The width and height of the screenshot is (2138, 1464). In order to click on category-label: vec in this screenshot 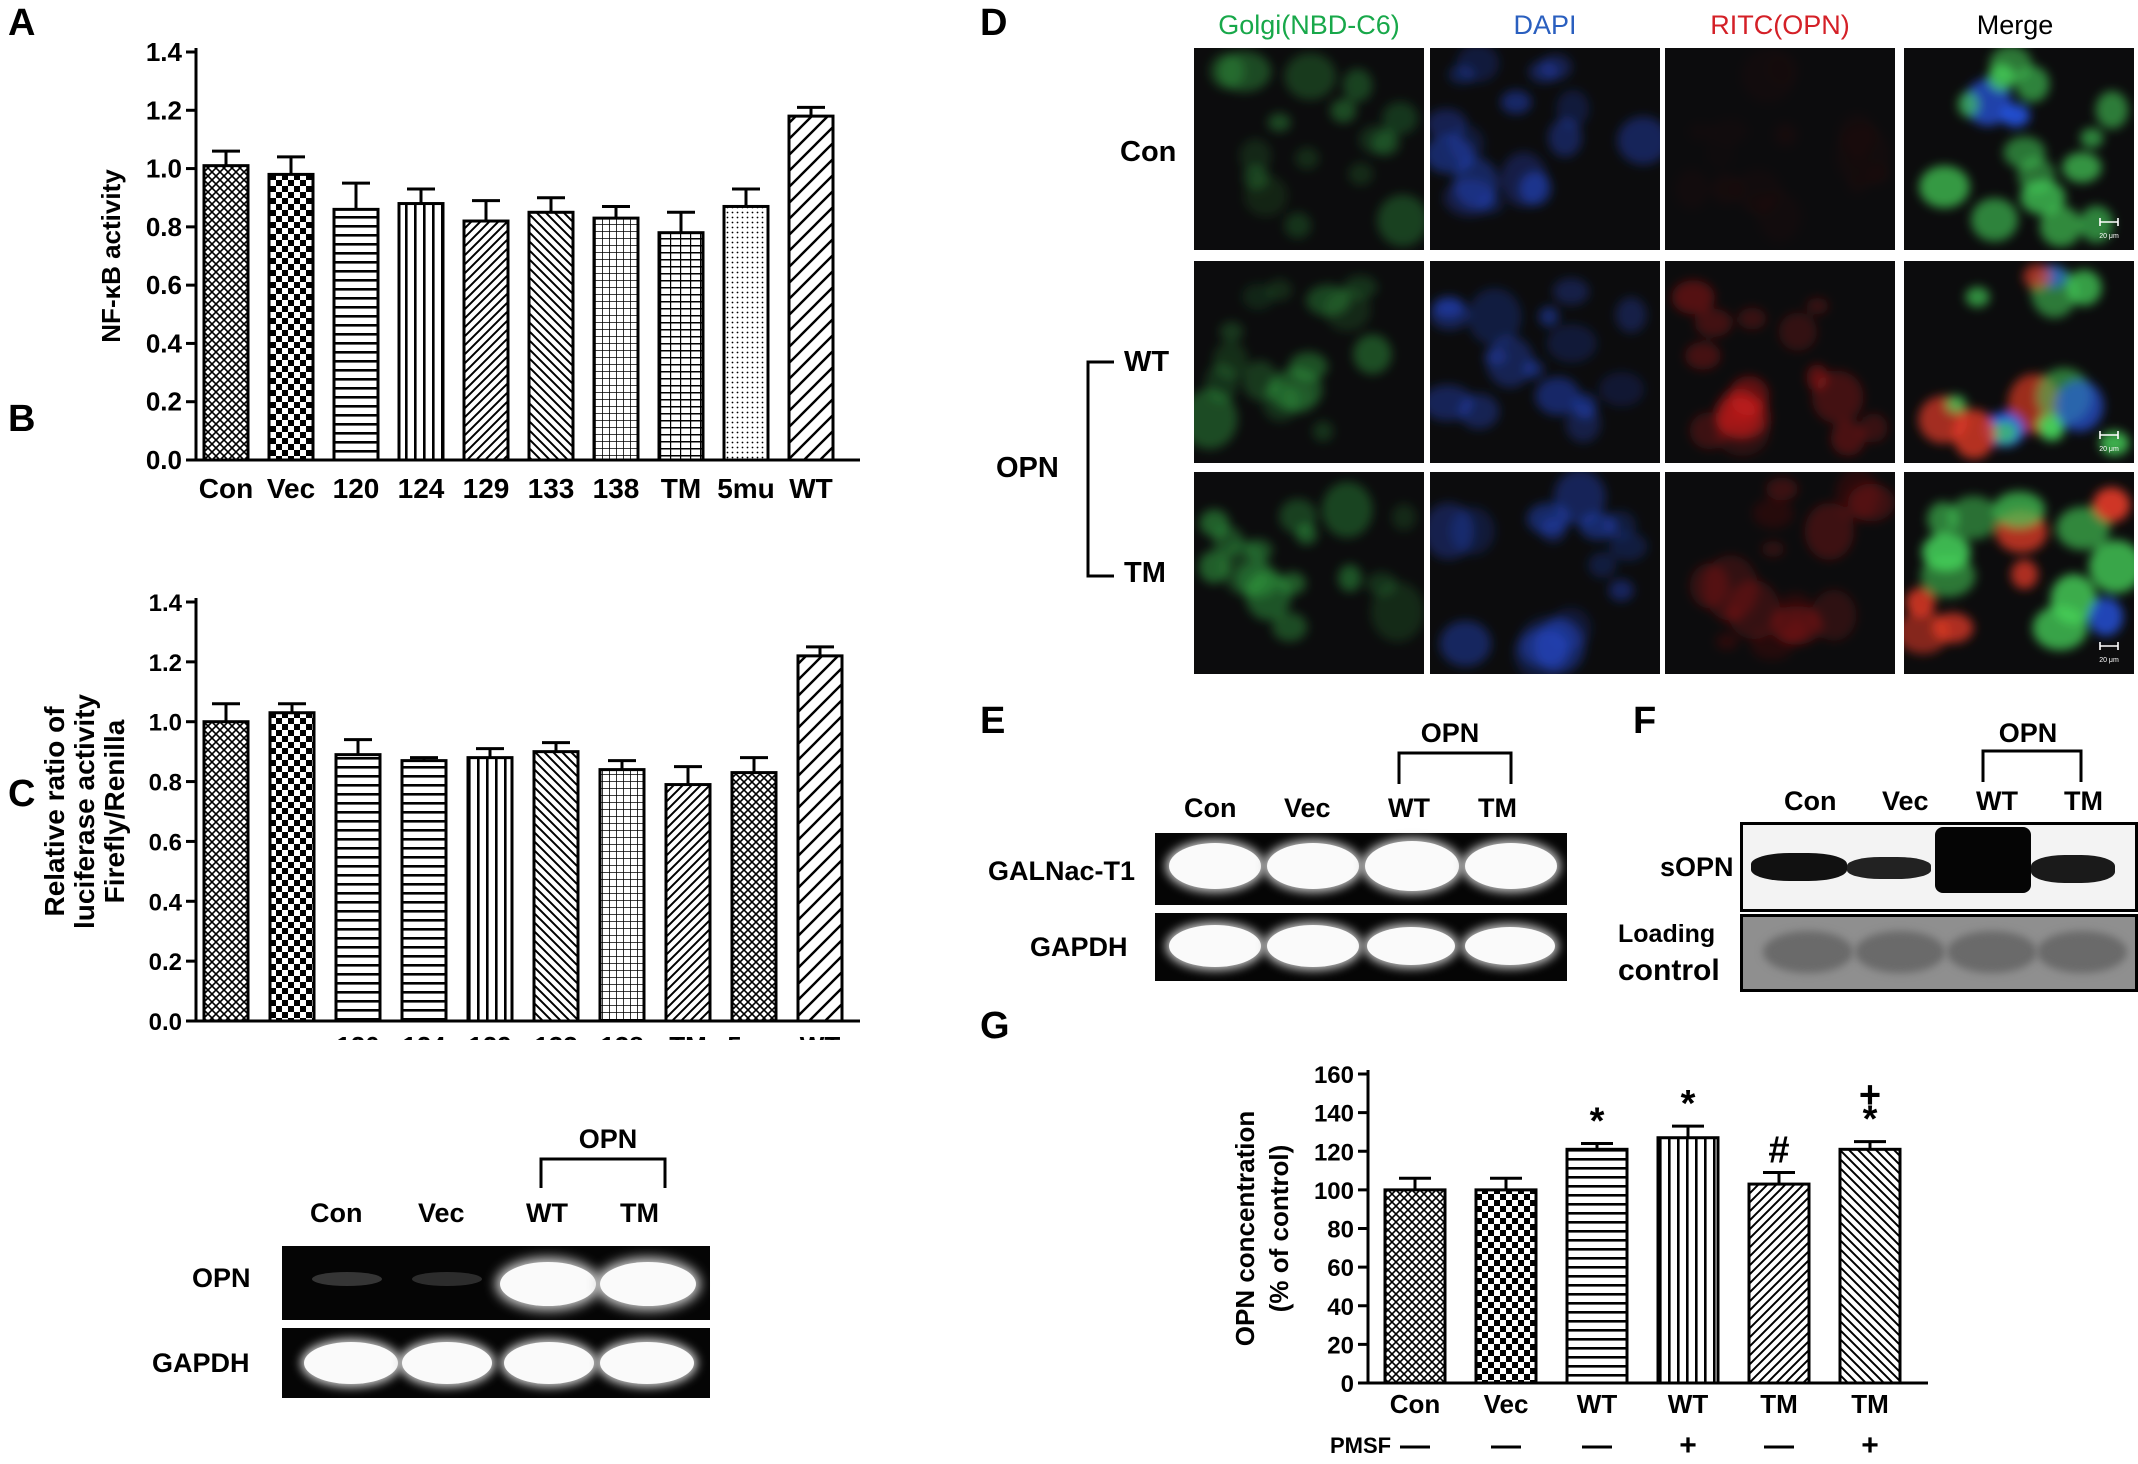, I will do `click(291, 1035)`.